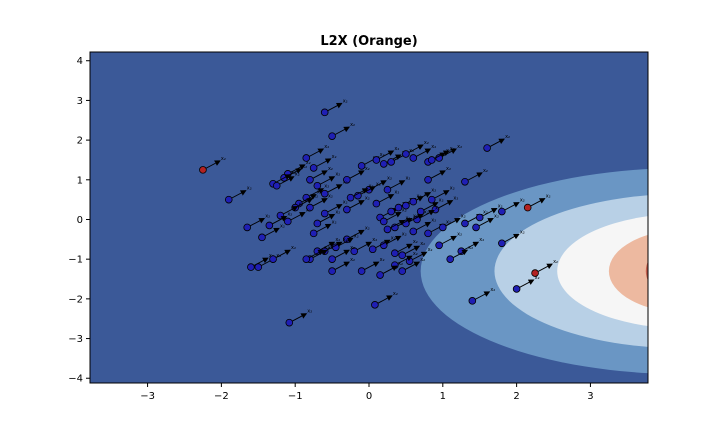  I want to click on arrow-label-18: x₂, so click(426, 143).